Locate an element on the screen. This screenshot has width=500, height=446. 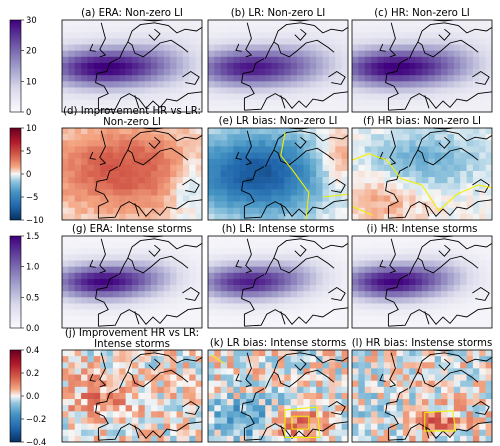
panel-frame is located at coordinates (132, 282).